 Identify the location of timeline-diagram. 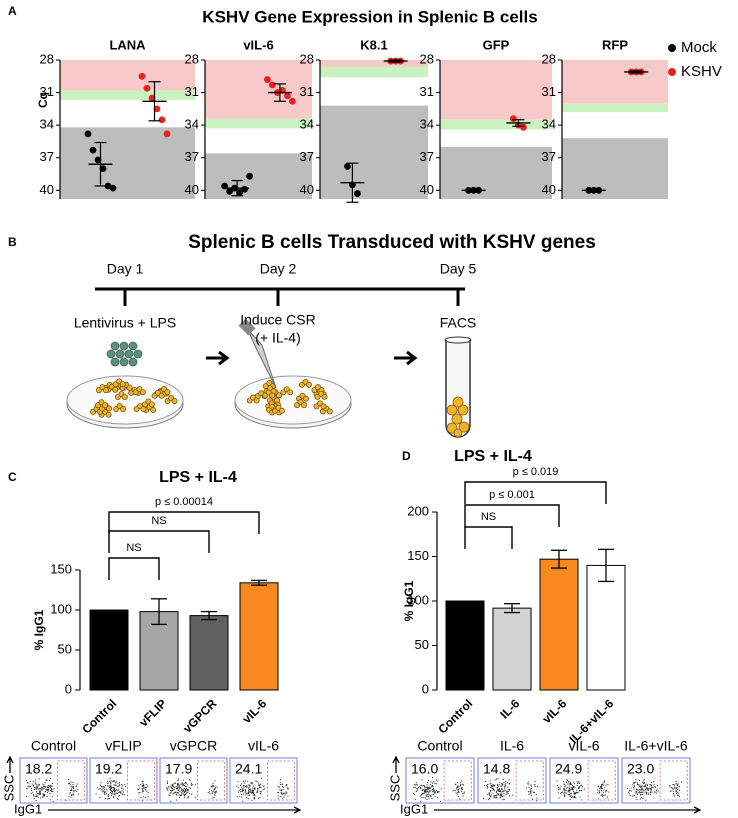
(269, 362).